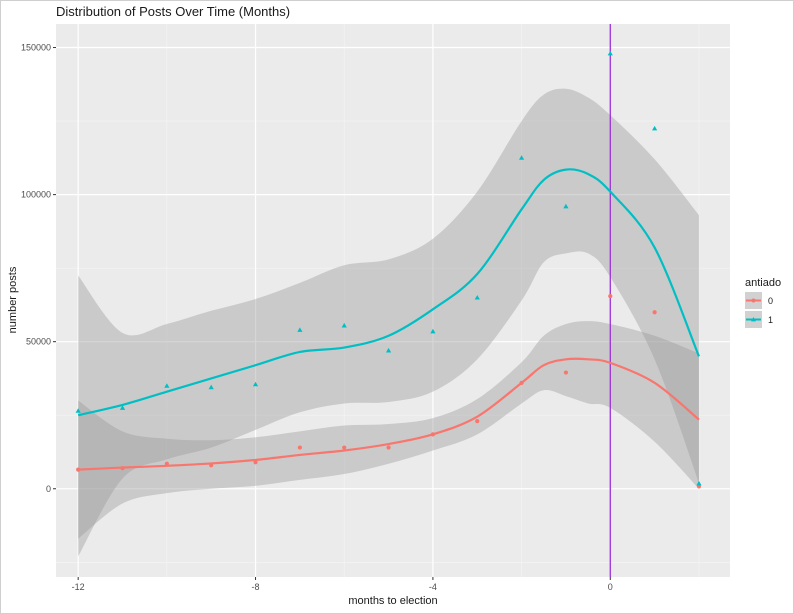 This screenshot has height=614, width=794. I want to click on legend-title: antiado, so click(763, 283).